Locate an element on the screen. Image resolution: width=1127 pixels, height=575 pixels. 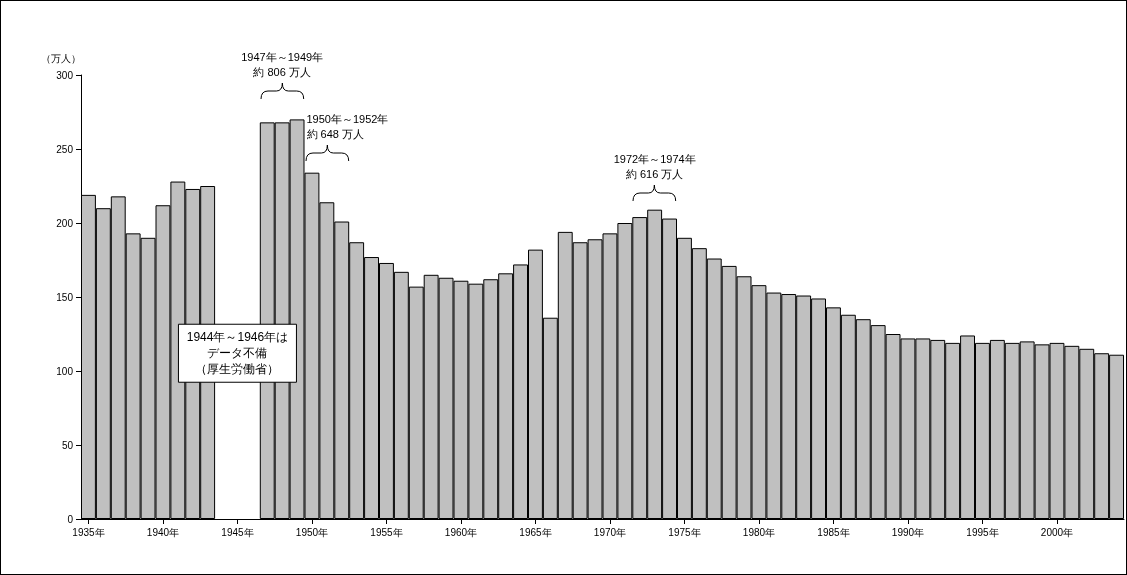
text: 1947年～1949年 is located at coordinates (282, 57).